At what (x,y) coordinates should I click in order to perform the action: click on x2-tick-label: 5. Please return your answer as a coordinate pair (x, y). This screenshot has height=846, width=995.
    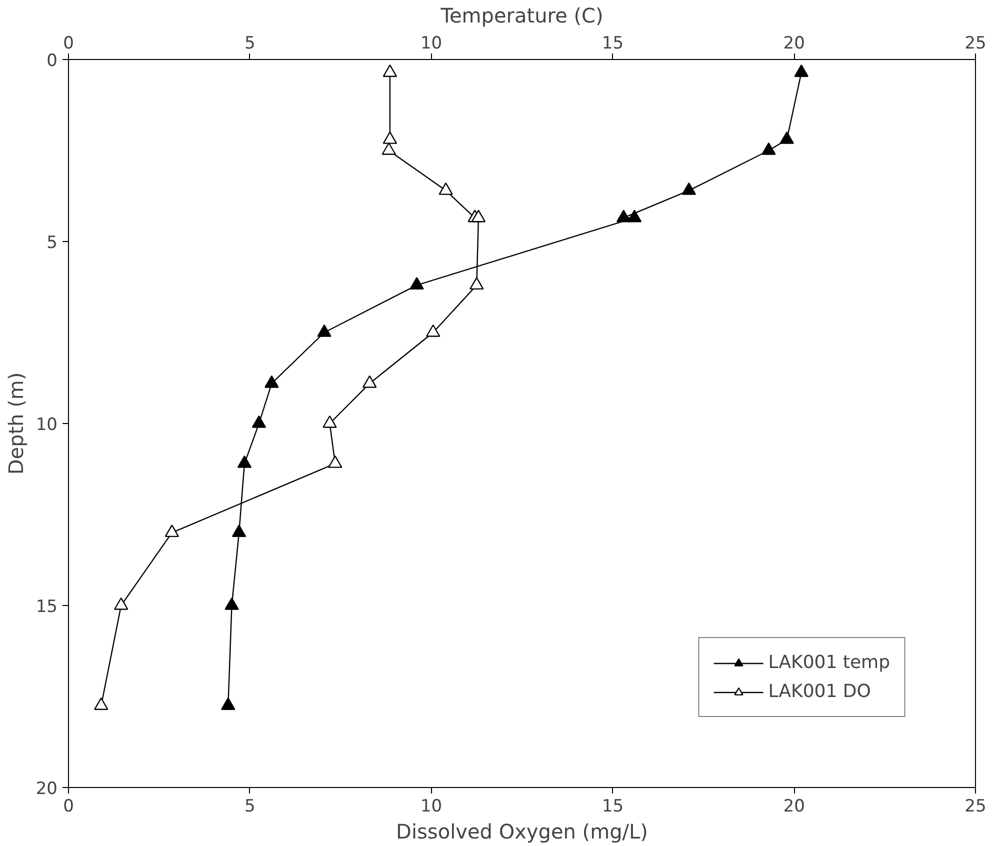
    Looking at the image, I should click on (250, 806).